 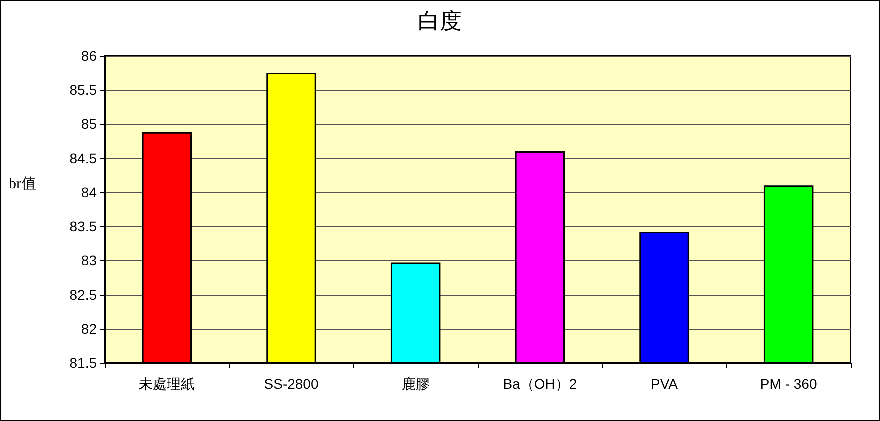 I want to click on x-tick-label: 未處理紙, so click(x=167, y=384).